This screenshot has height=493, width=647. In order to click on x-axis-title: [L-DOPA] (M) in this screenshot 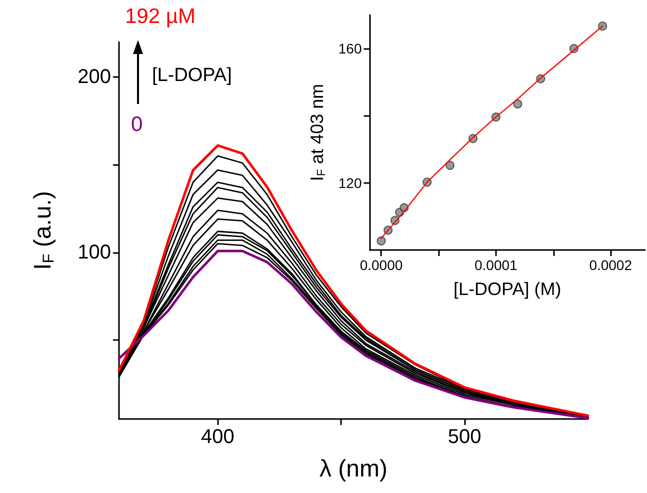, I will do `click(508, 289)`.